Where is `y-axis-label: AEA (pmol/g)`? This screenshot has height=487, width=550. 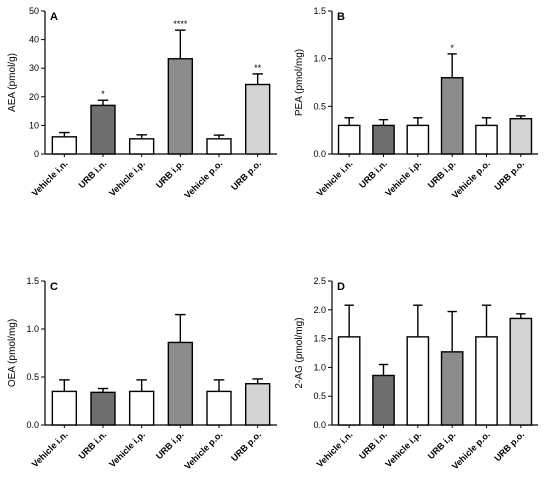 y-axis-label: AEA (pmol/g) is located at coordinates (12, 82).